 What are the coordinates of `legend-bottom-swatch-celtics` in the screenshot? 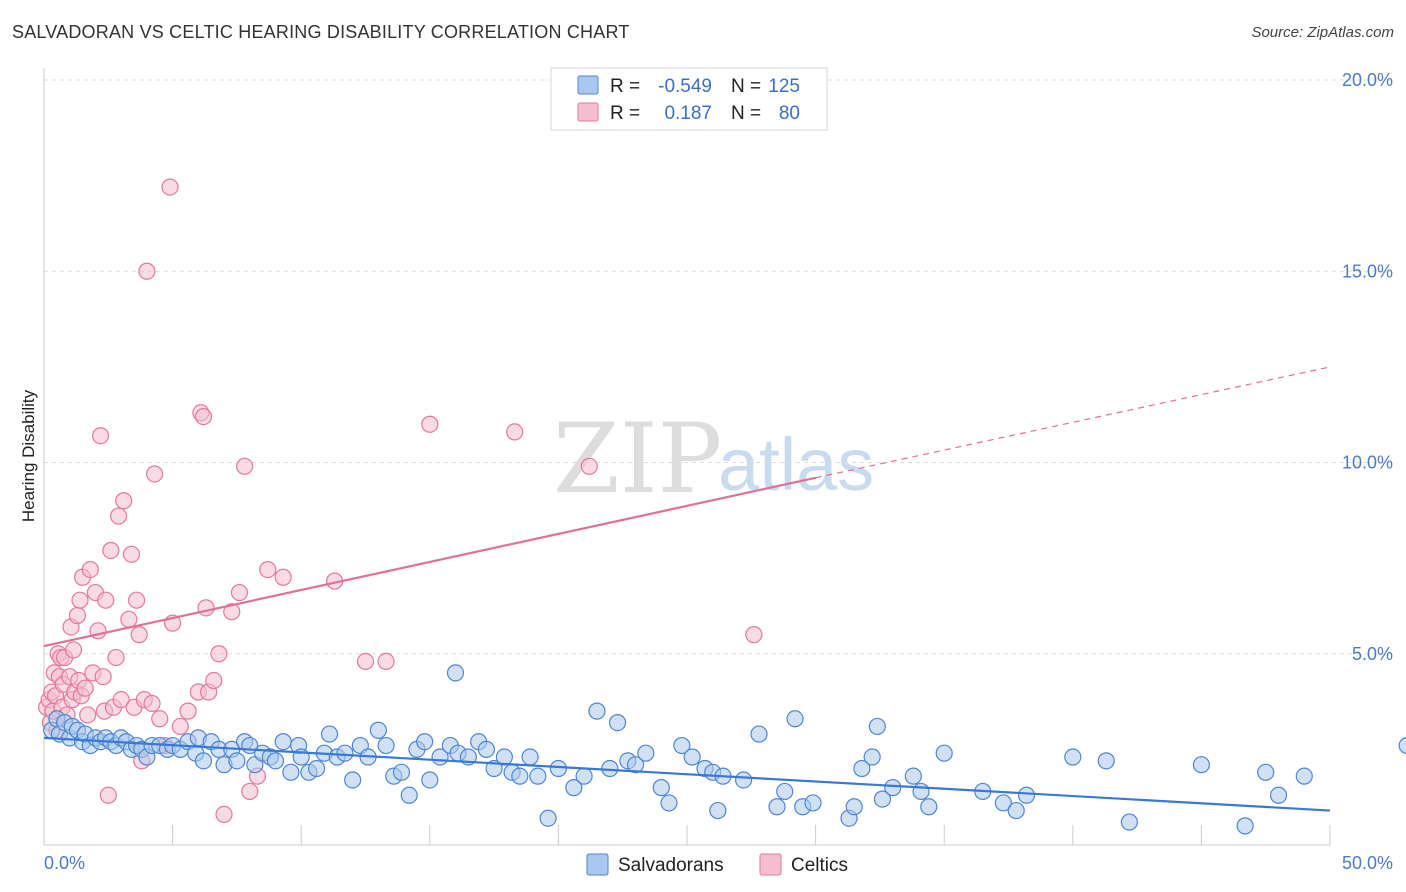 It's located at (770, 864).